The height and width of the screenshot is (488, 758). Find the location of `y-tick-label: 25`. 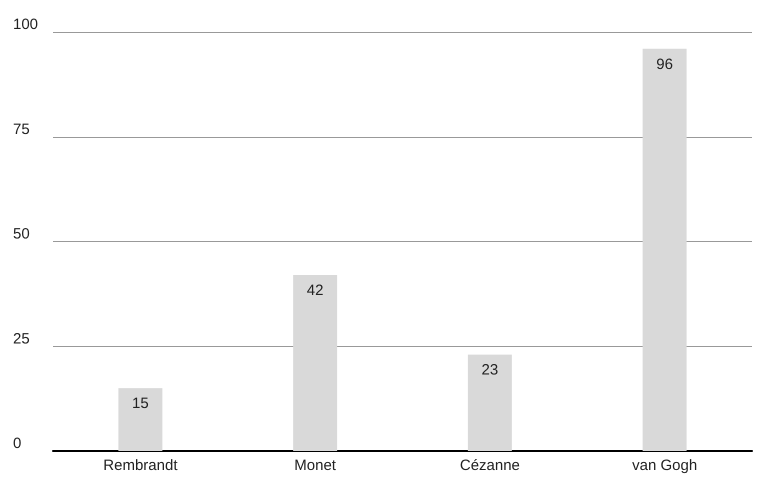

y-tick-label: 25 is located at coordinates (21, 339).